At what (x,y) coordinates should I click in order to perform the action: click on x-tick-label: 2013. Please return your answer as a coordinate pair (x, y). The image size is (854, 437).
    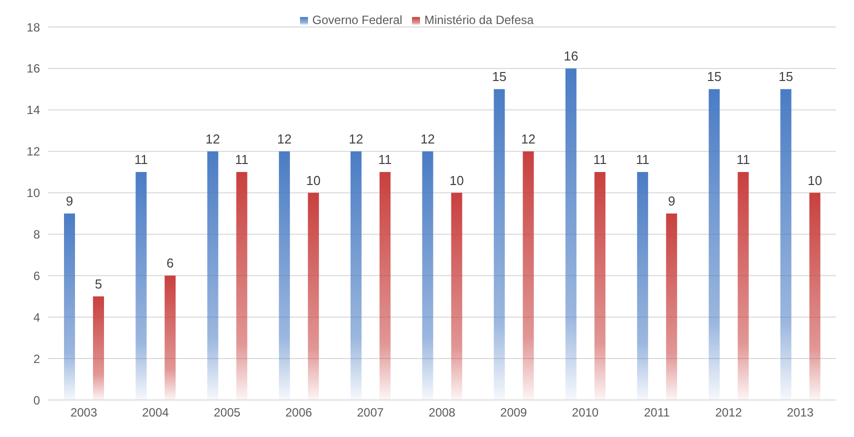
    Looking at the image, I should click on (800, 413).